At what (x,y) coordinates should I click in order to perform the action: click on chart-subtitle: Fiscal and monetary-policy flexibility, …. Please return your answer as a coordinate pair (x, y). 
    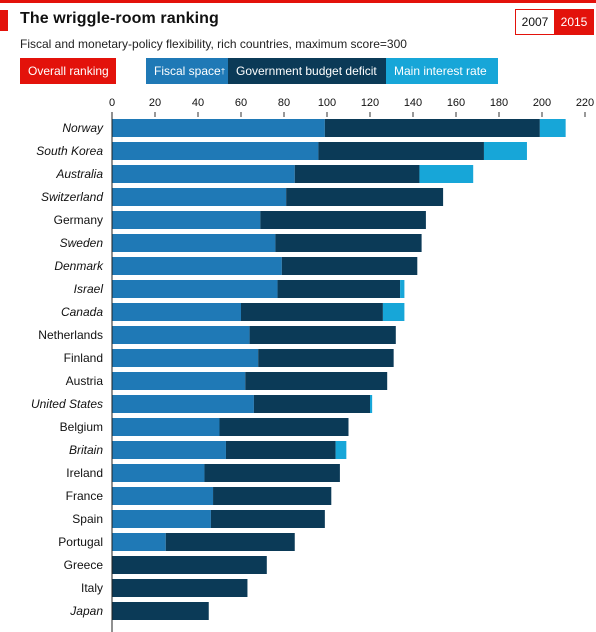
    Looking at the image, I should click on (213, 44).